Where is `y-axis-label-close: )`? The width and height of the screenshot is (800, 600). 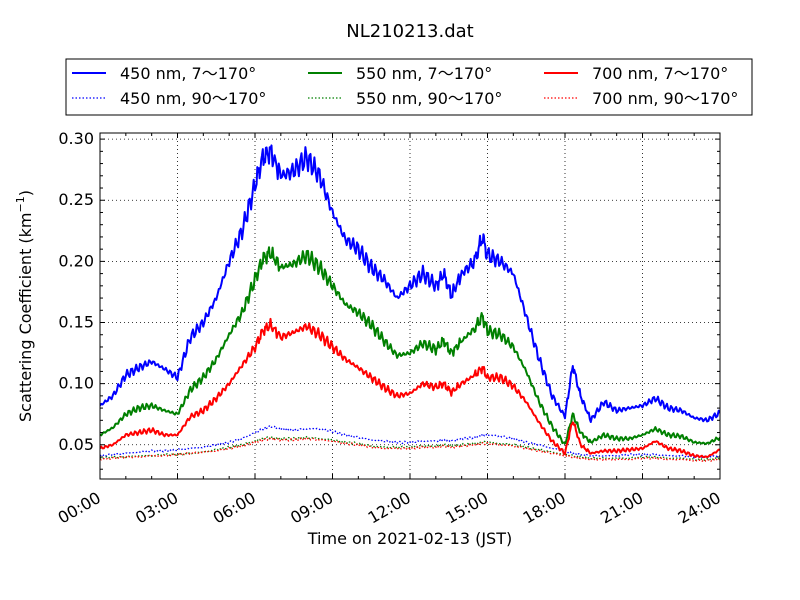 y-axis-label-close: ) is located at coordinates (25, 193).